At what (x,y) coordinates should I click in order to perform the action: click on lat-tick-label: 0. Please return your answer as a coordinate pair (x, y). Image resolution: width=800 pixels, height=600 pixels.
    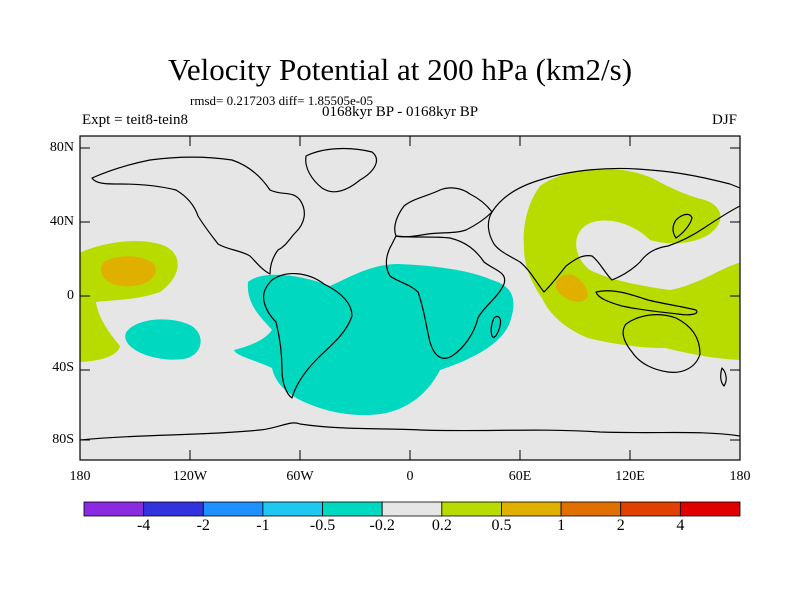
    Looking at the image, I should click on (70, 295).